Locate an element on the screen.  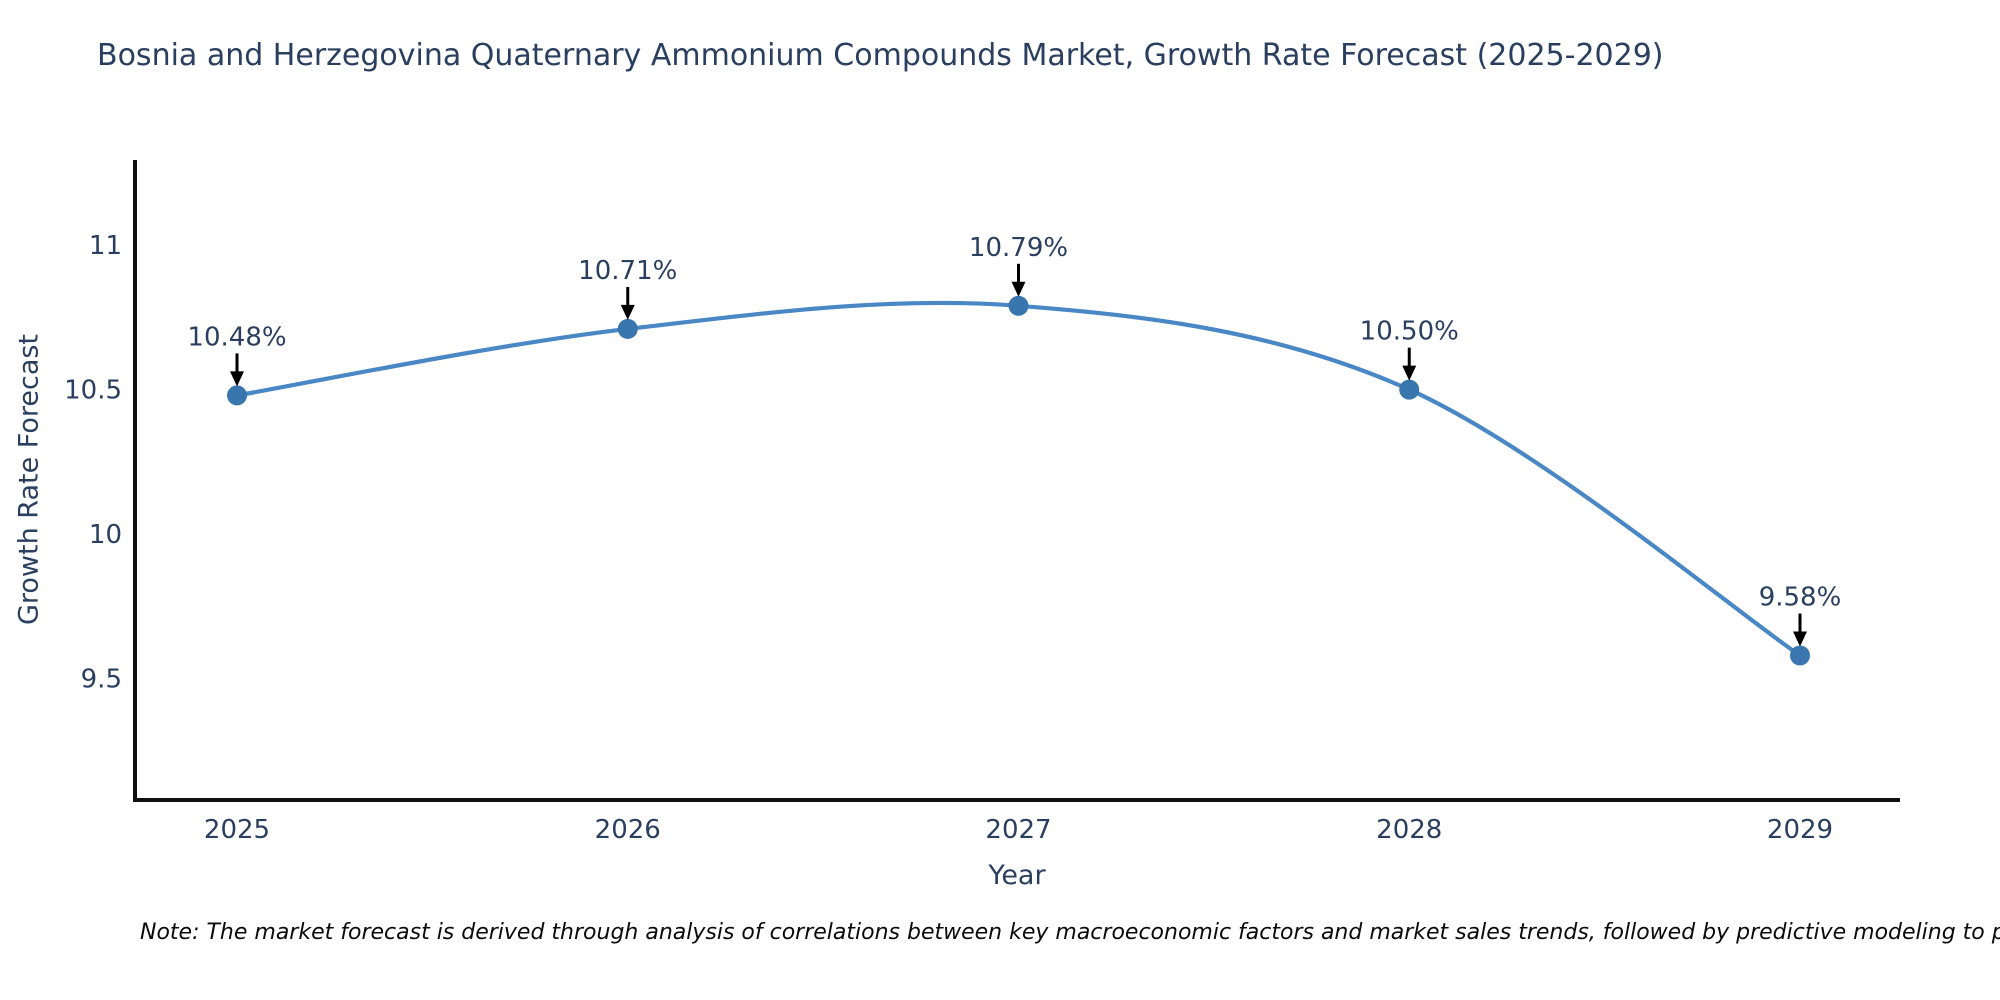
x-tick-label: 2029 is located at coordinates (1800, 830).